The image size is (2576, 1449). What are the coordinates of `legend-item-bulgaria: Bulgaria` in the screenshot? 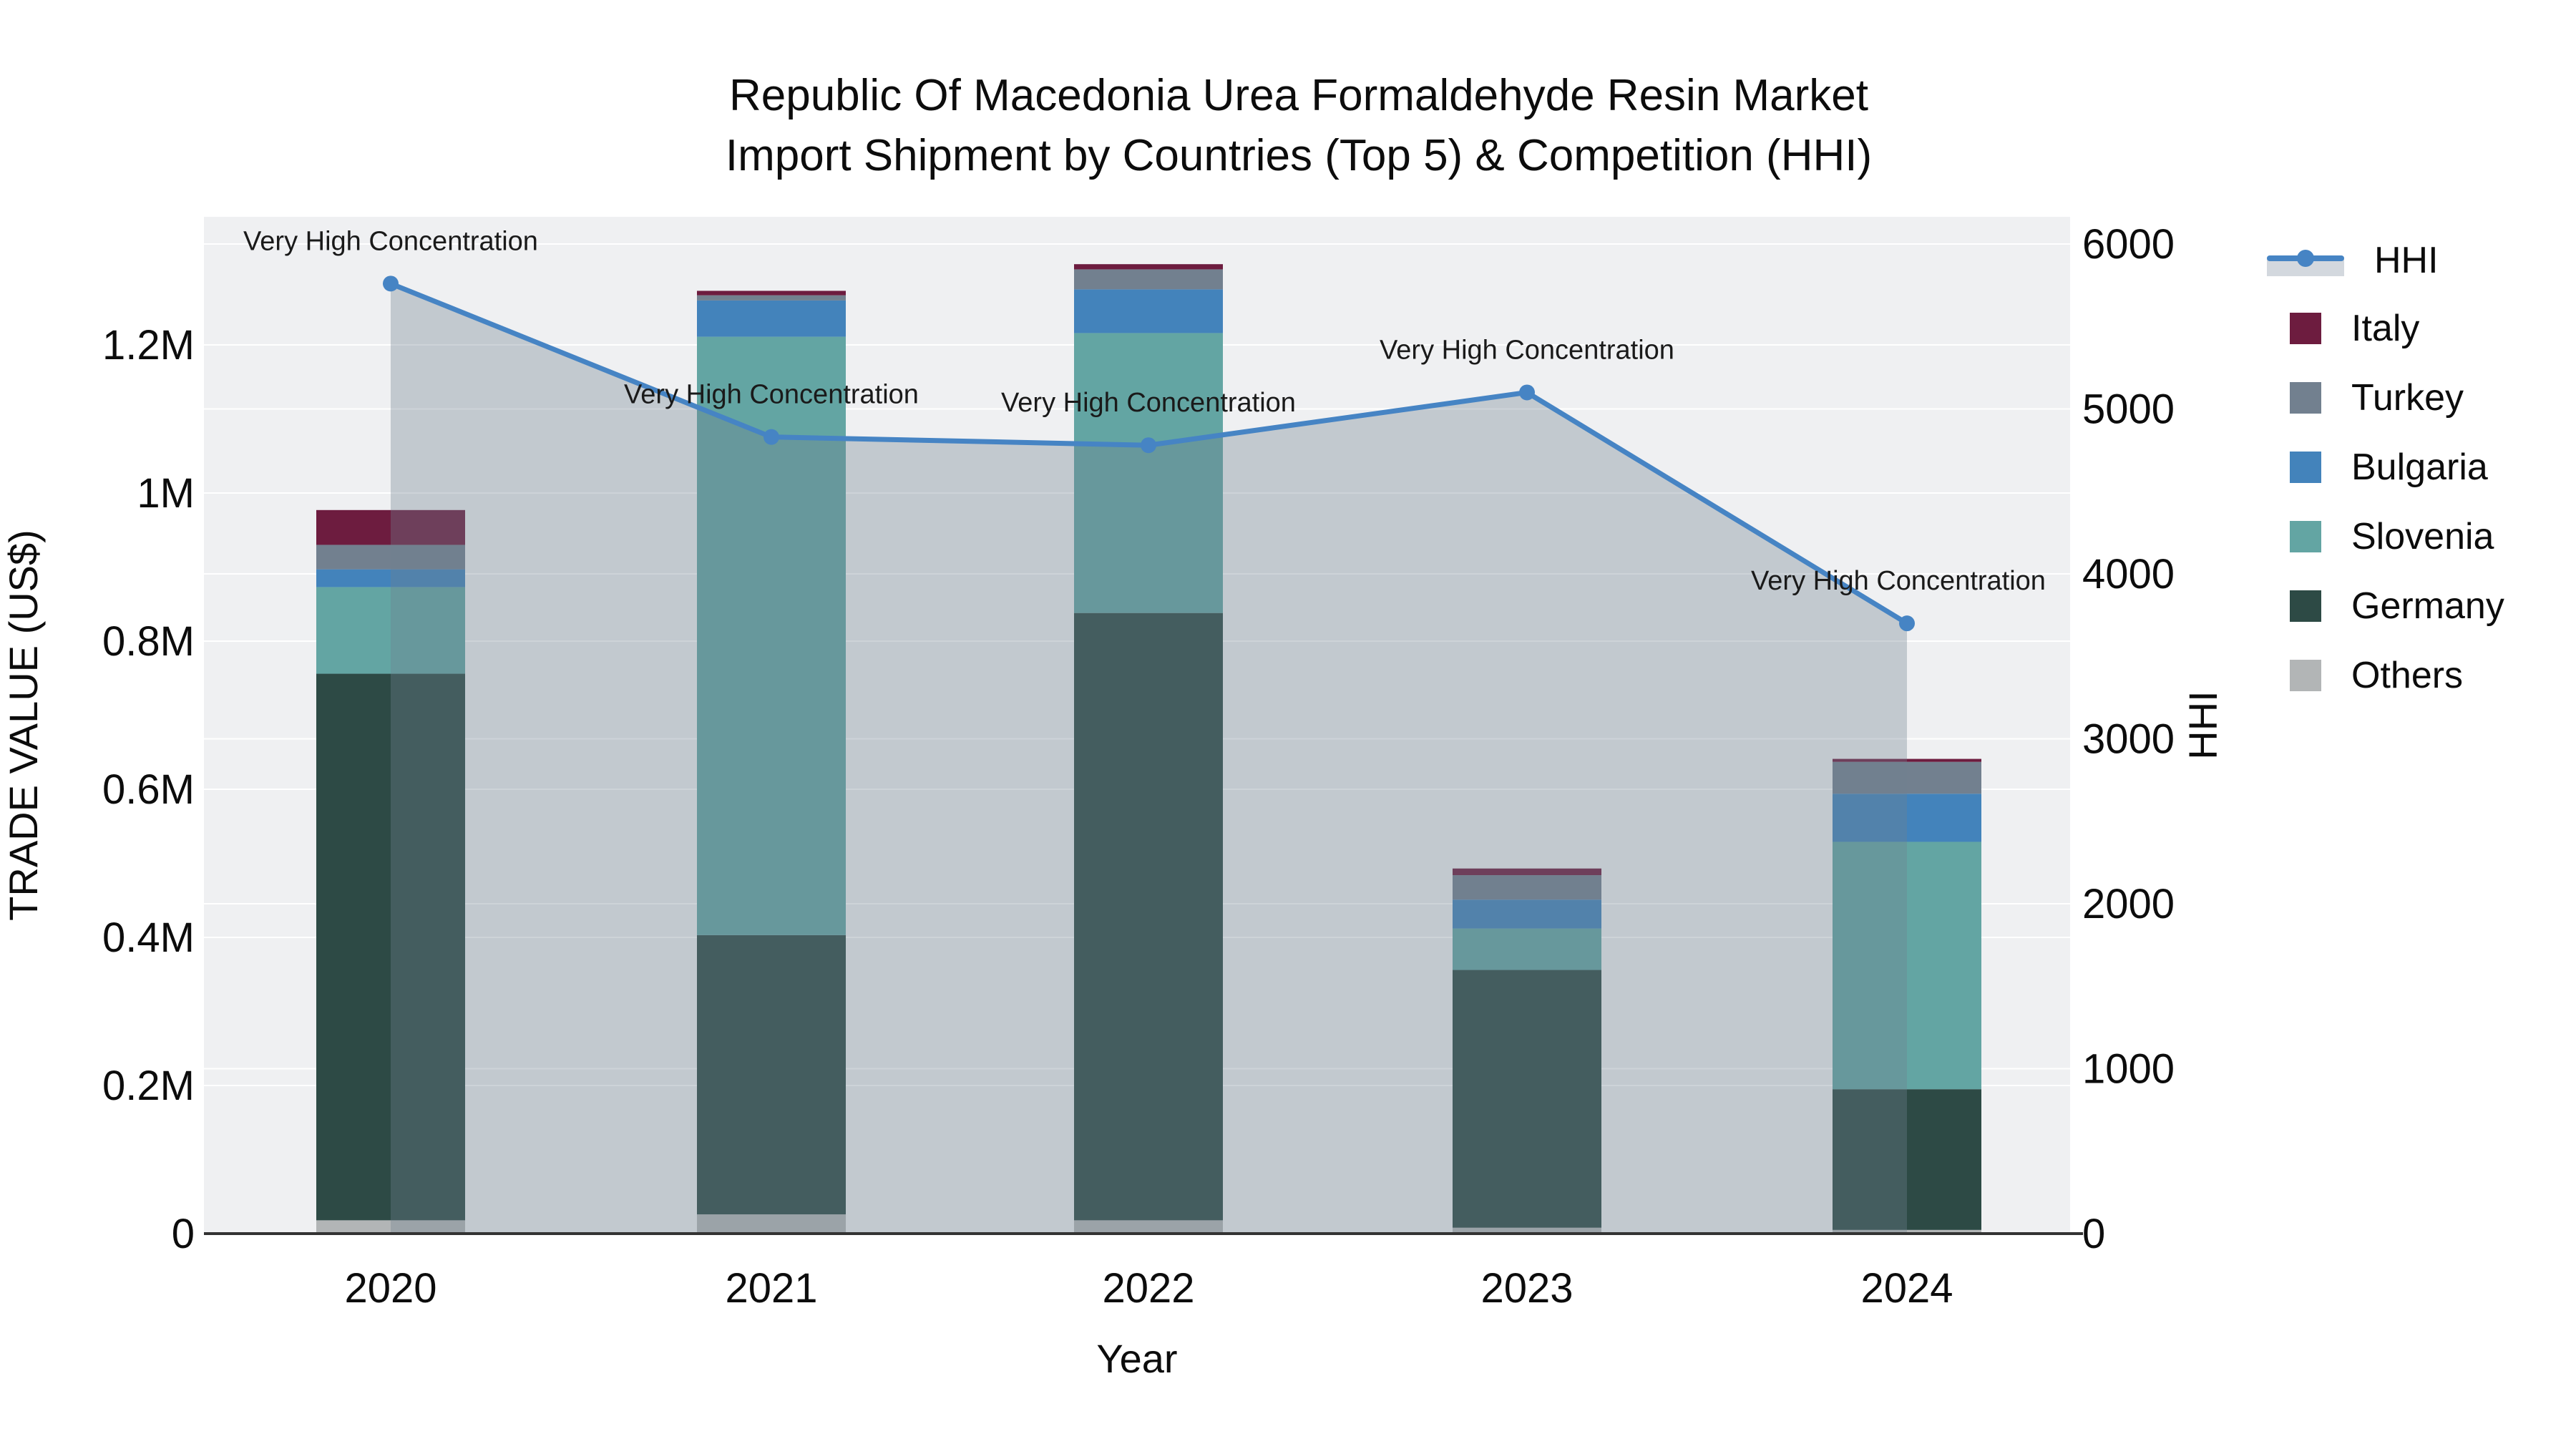 It's located at (2374, 467).